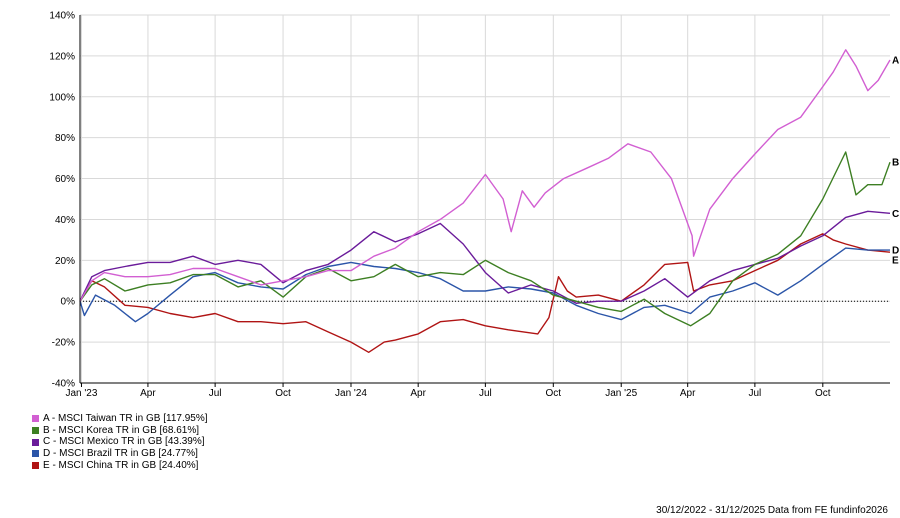  I want to click on y-tick-label: 60%, so click(65, 179).